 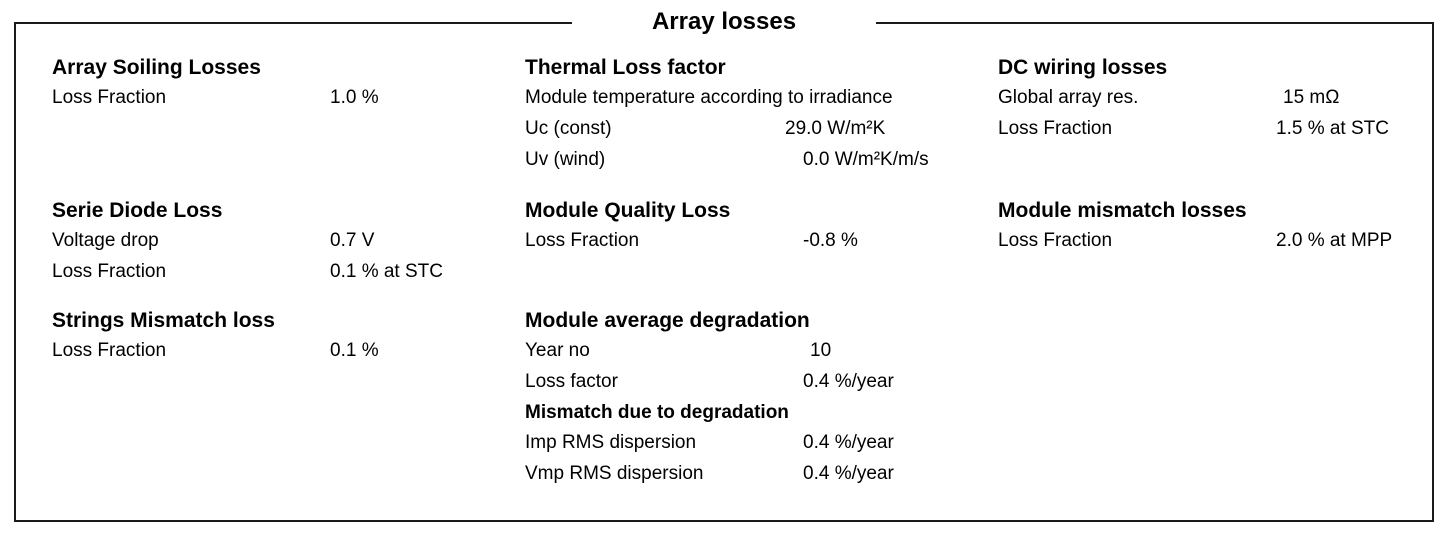 I want to click on row-value: 1.0 %, so click(x=354, y=97).